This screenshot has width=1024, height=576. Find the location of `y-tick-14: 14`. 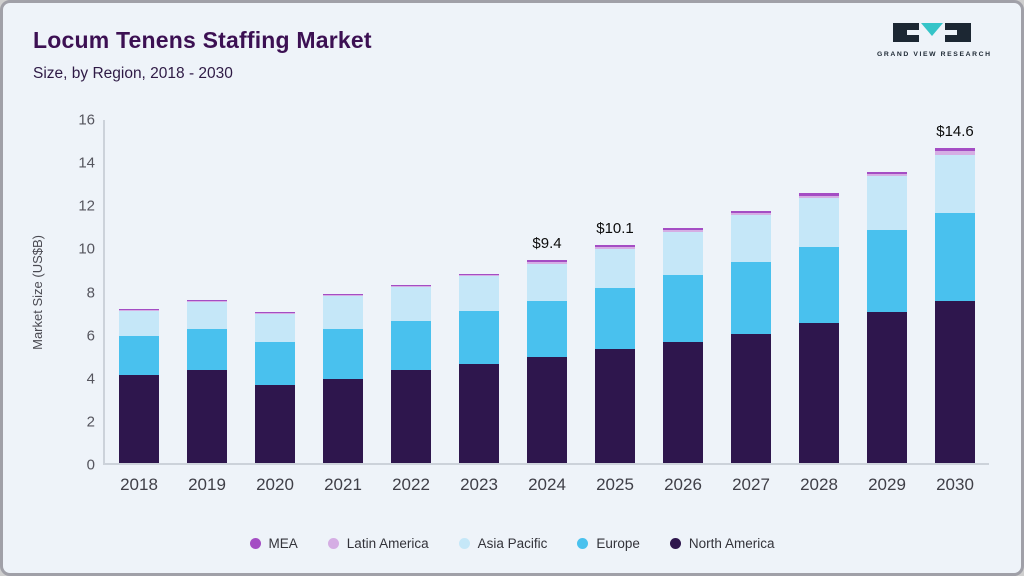

y-tick-14: 14 is located at coordinates (86, 163).